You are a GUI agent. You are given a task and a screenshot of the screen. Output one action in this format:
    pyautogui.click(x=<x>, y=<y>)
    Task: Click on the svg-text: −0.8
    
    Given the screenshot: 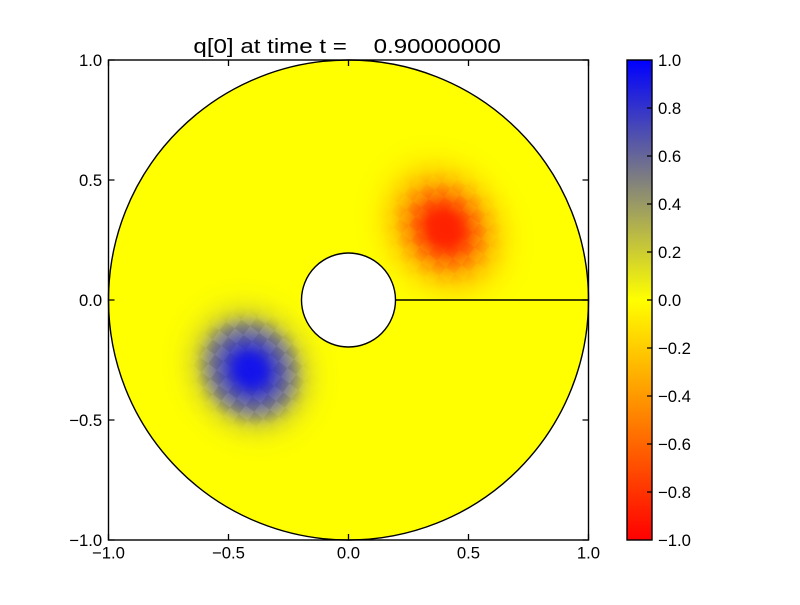 What is the action you would take?
    pyautogui.click(x=674, y=492)
    